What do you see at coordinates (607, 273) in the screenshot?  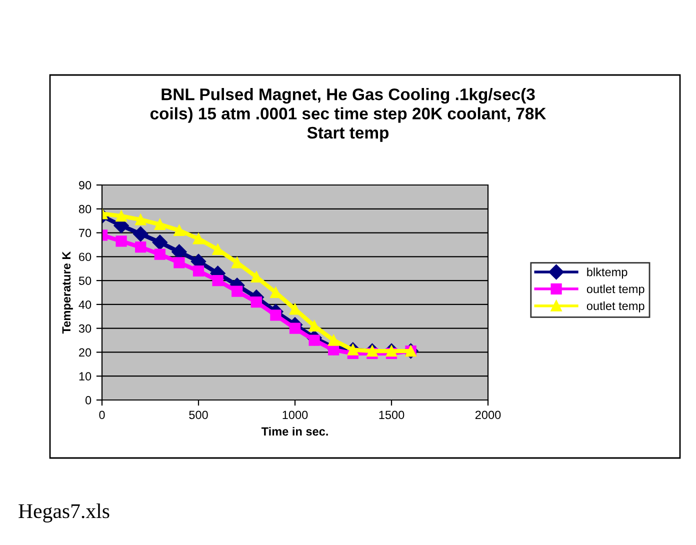 I see `legend-label: blktemp` at bounding box center [607, 273].